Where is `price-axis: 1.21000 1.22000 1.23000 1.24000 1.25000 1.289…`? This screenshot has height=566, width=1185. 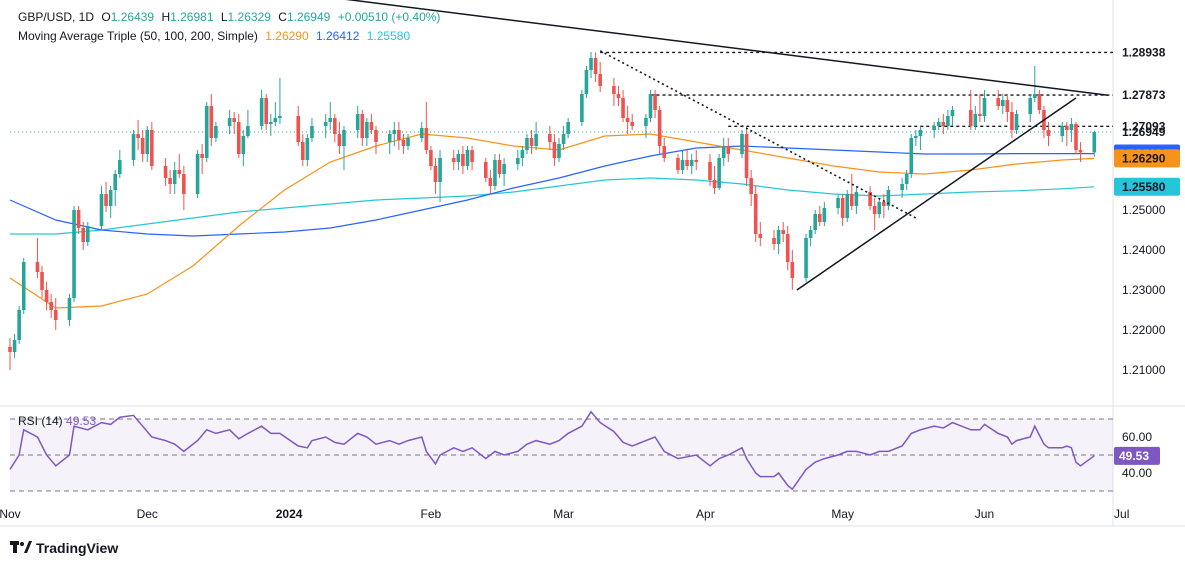
price-axis: 1.21000 1.22000 1.23000 1.24000 1.25000 1.289… is located at coordinates (1147, 262).